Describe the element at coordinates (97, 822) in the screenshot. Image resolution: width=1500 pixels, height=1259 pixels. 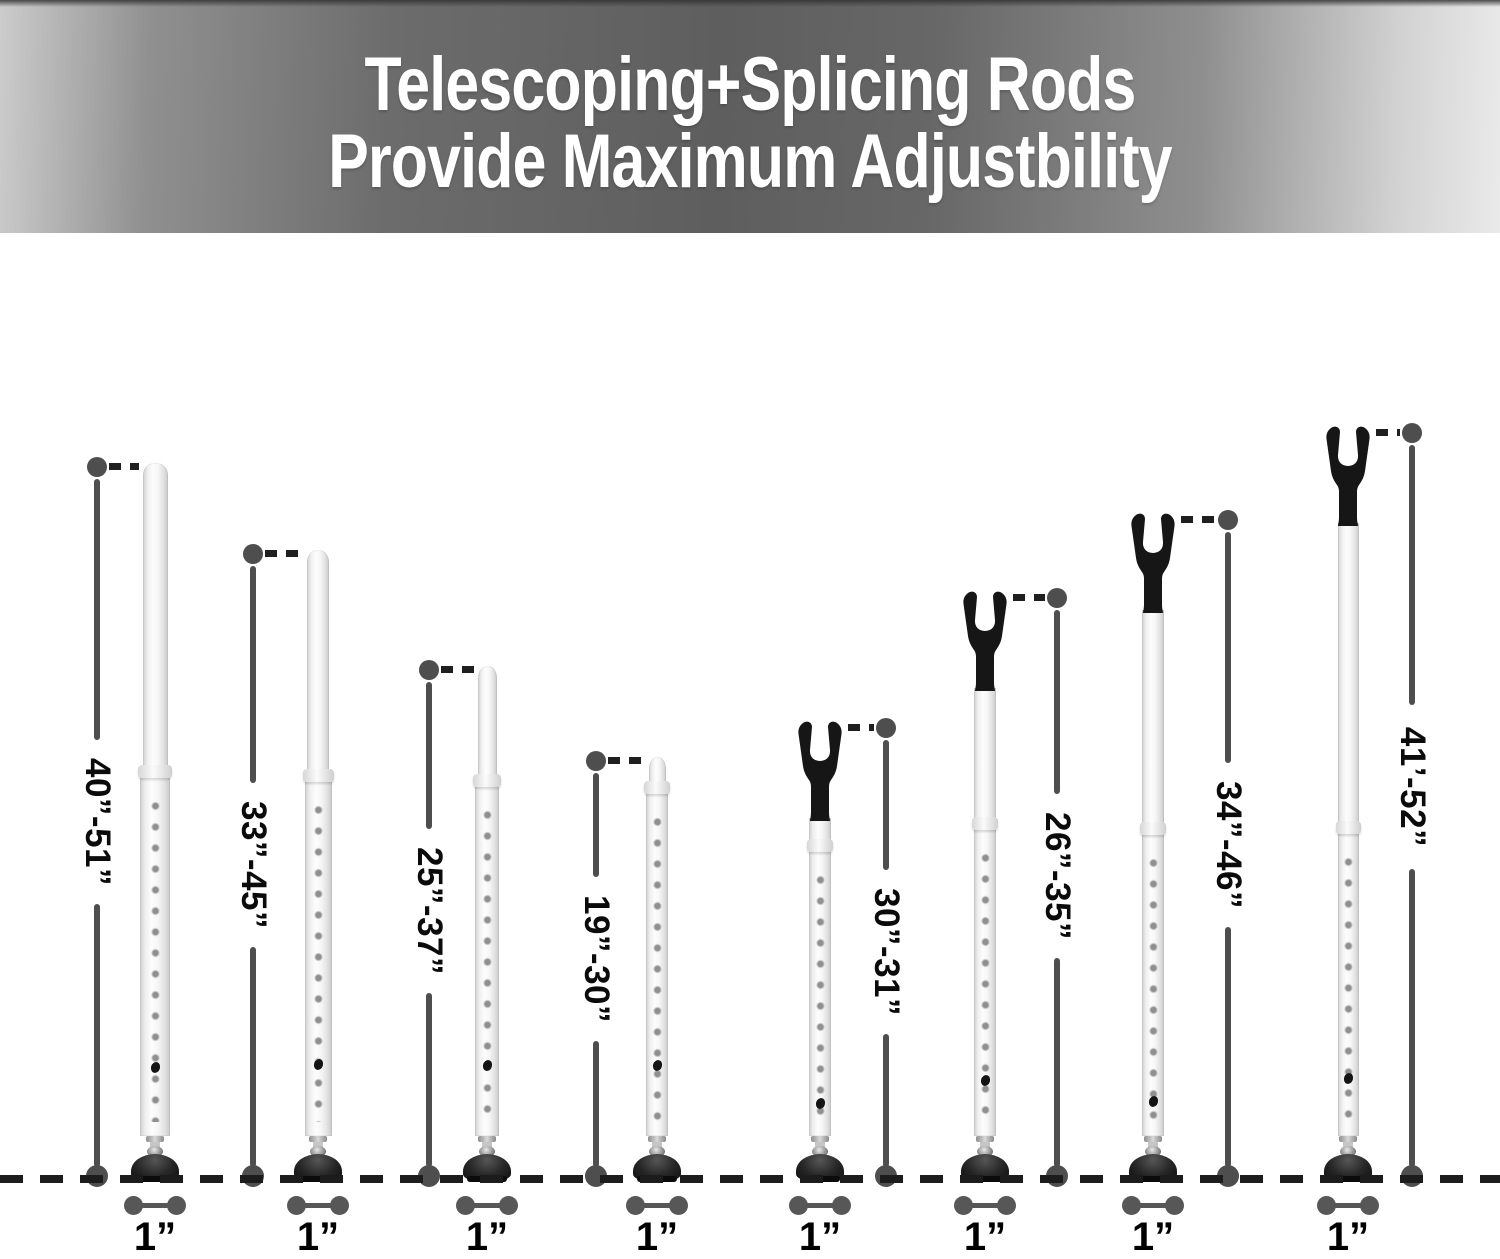
I see `measurement-label: 40”-51”` at that location.